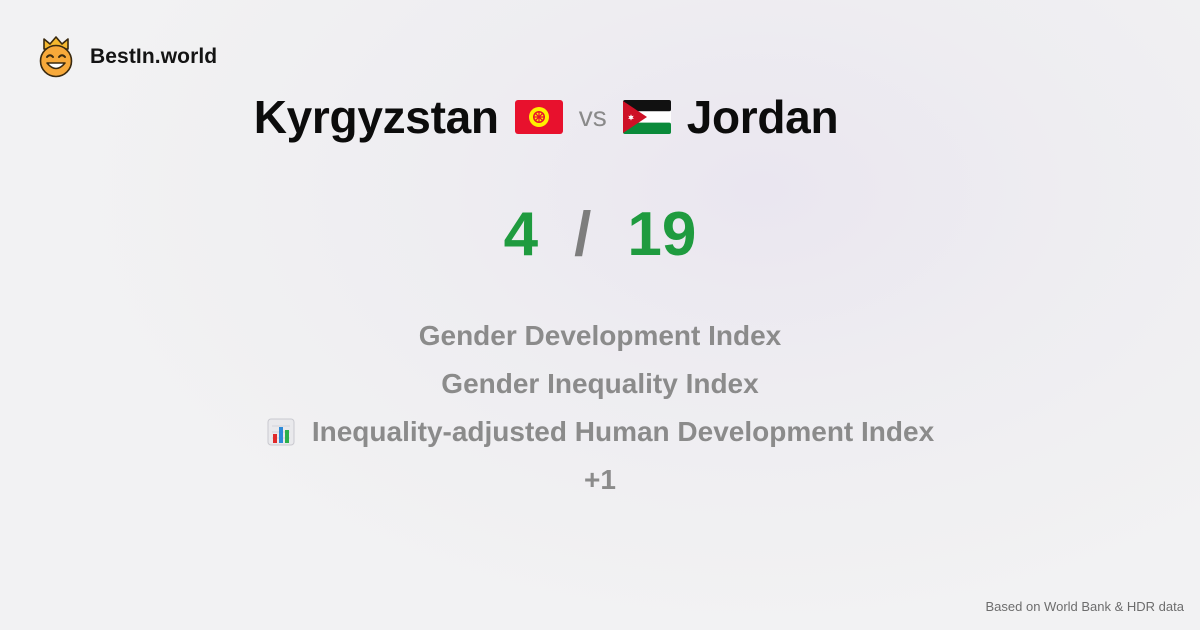 The image size is (1200, 630). What do you see at coordinates (600, 234) in the screenshot?
I see `score-display: 4 / 19` at bounding box center [600, 234].